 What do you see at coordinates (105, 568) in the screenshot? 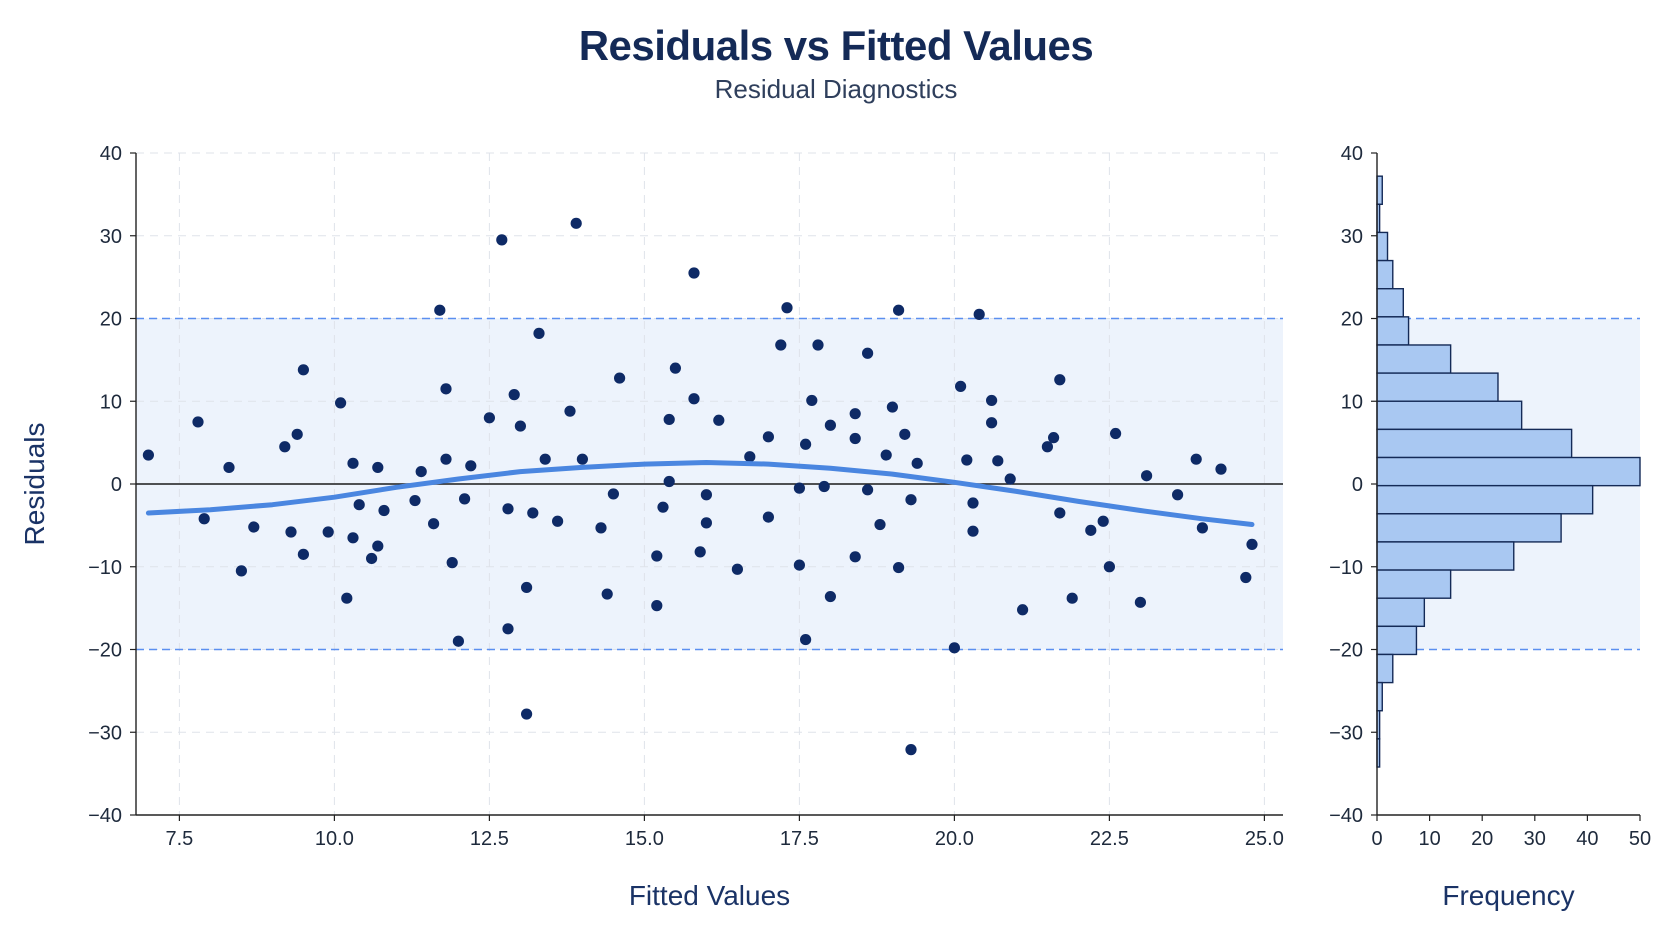
I see `y-tick-label: −10` at bounding box center [105, 568].